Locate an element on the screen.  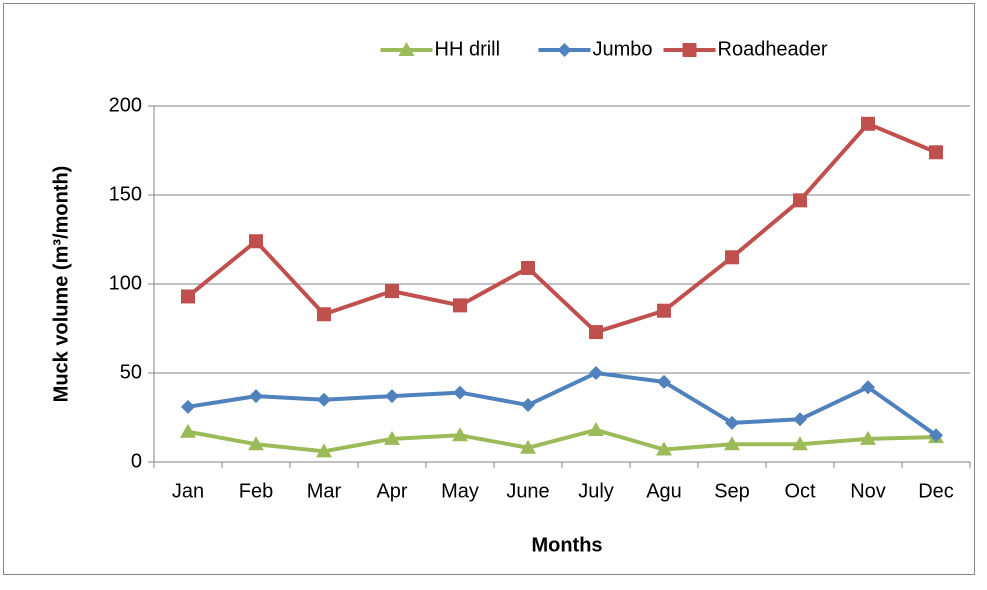
x-tick-label: July is located at coordinates (596, 491).